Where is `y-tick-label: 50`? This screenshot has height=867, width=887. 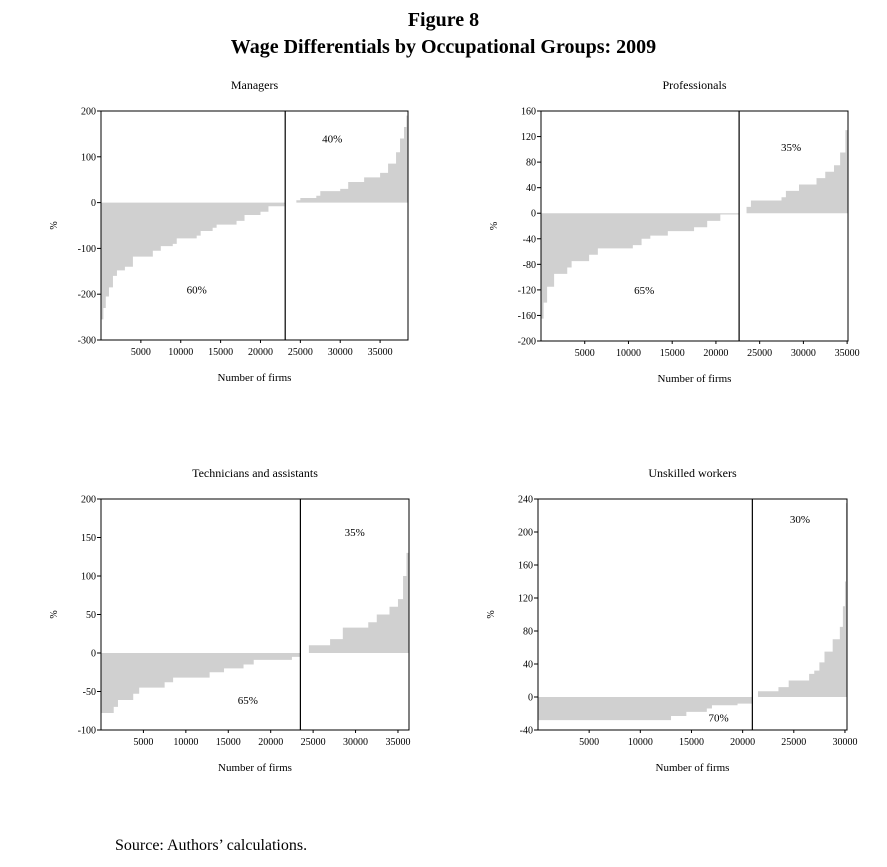
y-tick-label: 50 is located at coordinates (91, 615).